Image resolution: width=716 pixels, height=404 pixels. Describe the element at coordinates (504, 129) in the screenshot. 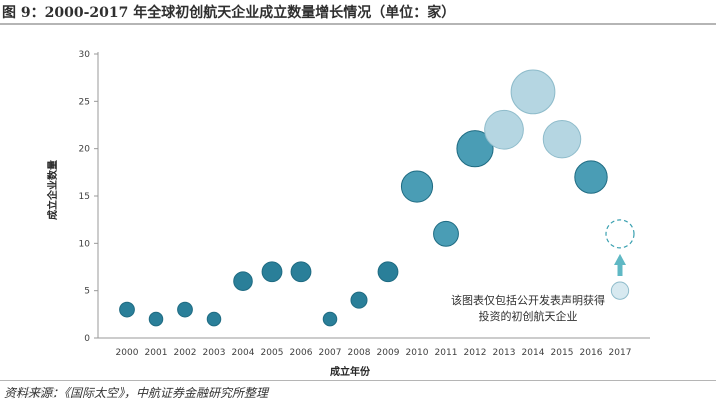

I see `bubble-2013` at that location.